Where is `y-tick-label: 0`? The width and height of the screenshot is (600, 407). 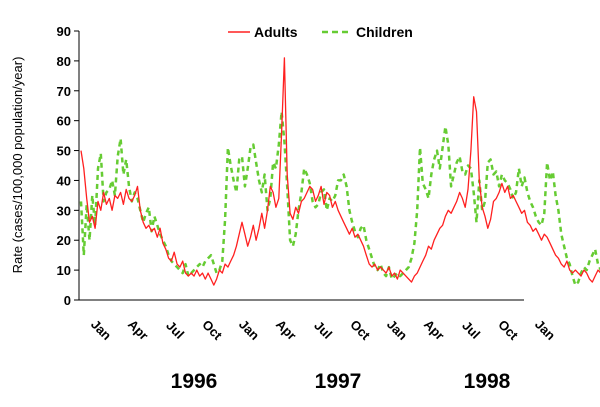
y-tick-label: 0 is located at coordinates (67, 300).